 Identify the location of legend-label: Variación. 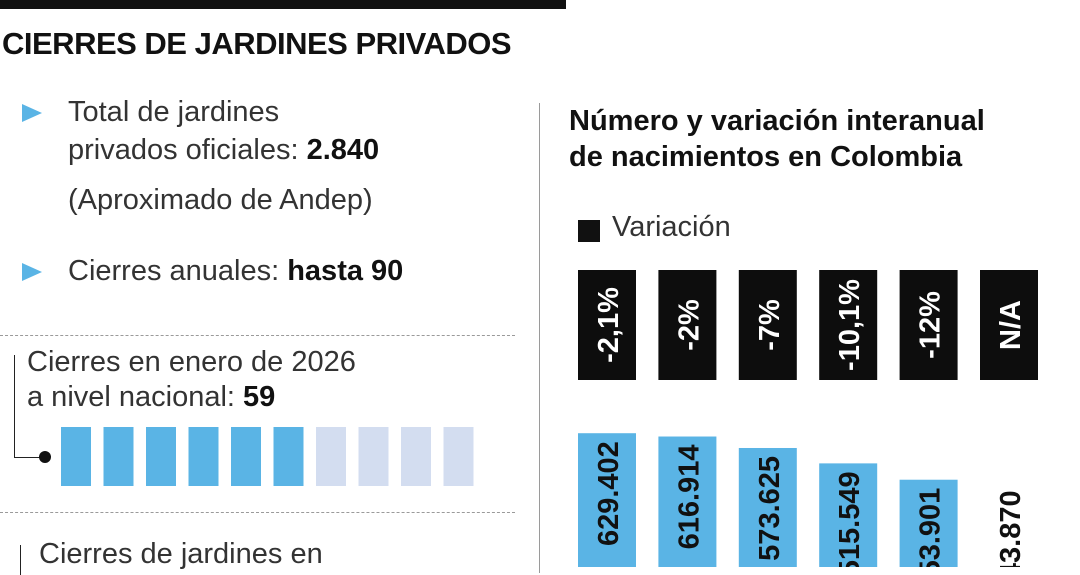
(671, 227).